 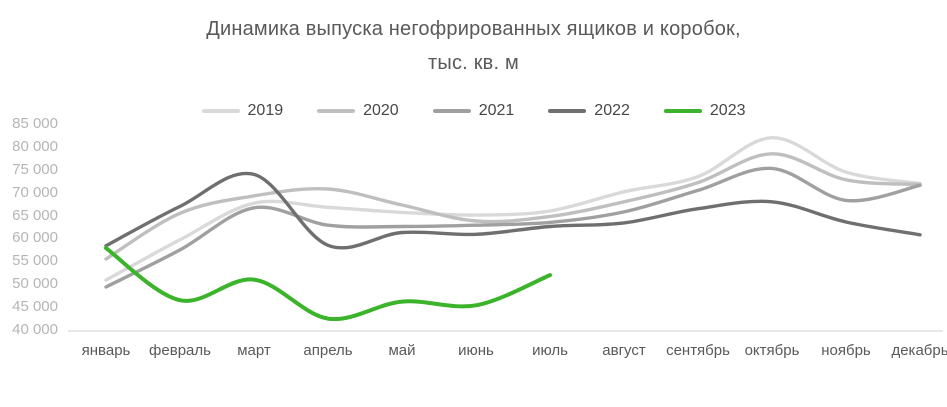 I want to click on legend-item-2023: 2023, so click(x=704, y=111).